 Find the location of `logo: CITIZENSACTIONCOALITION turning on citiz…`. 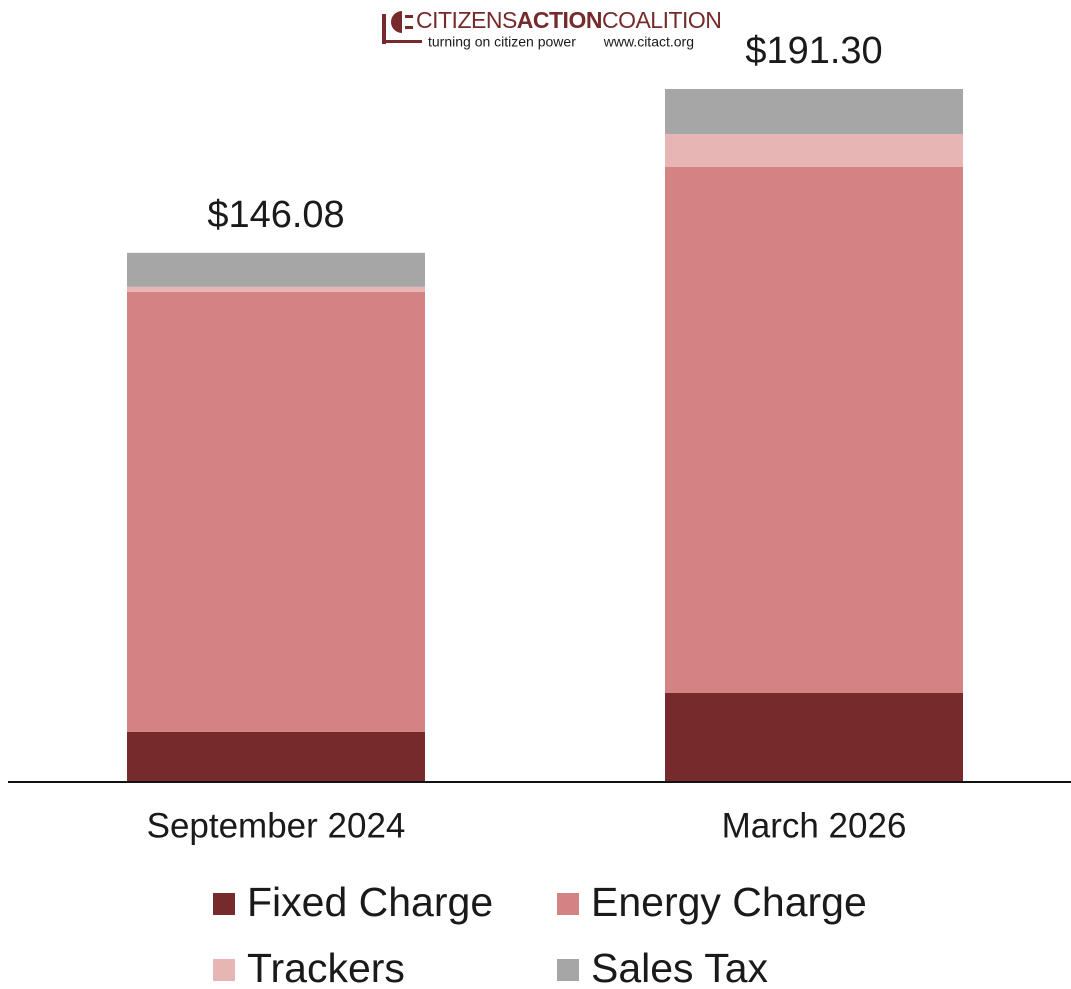

logo: CITIZENSACTIONCOALITION turning on citiz… is located at coordinates (552, 28).